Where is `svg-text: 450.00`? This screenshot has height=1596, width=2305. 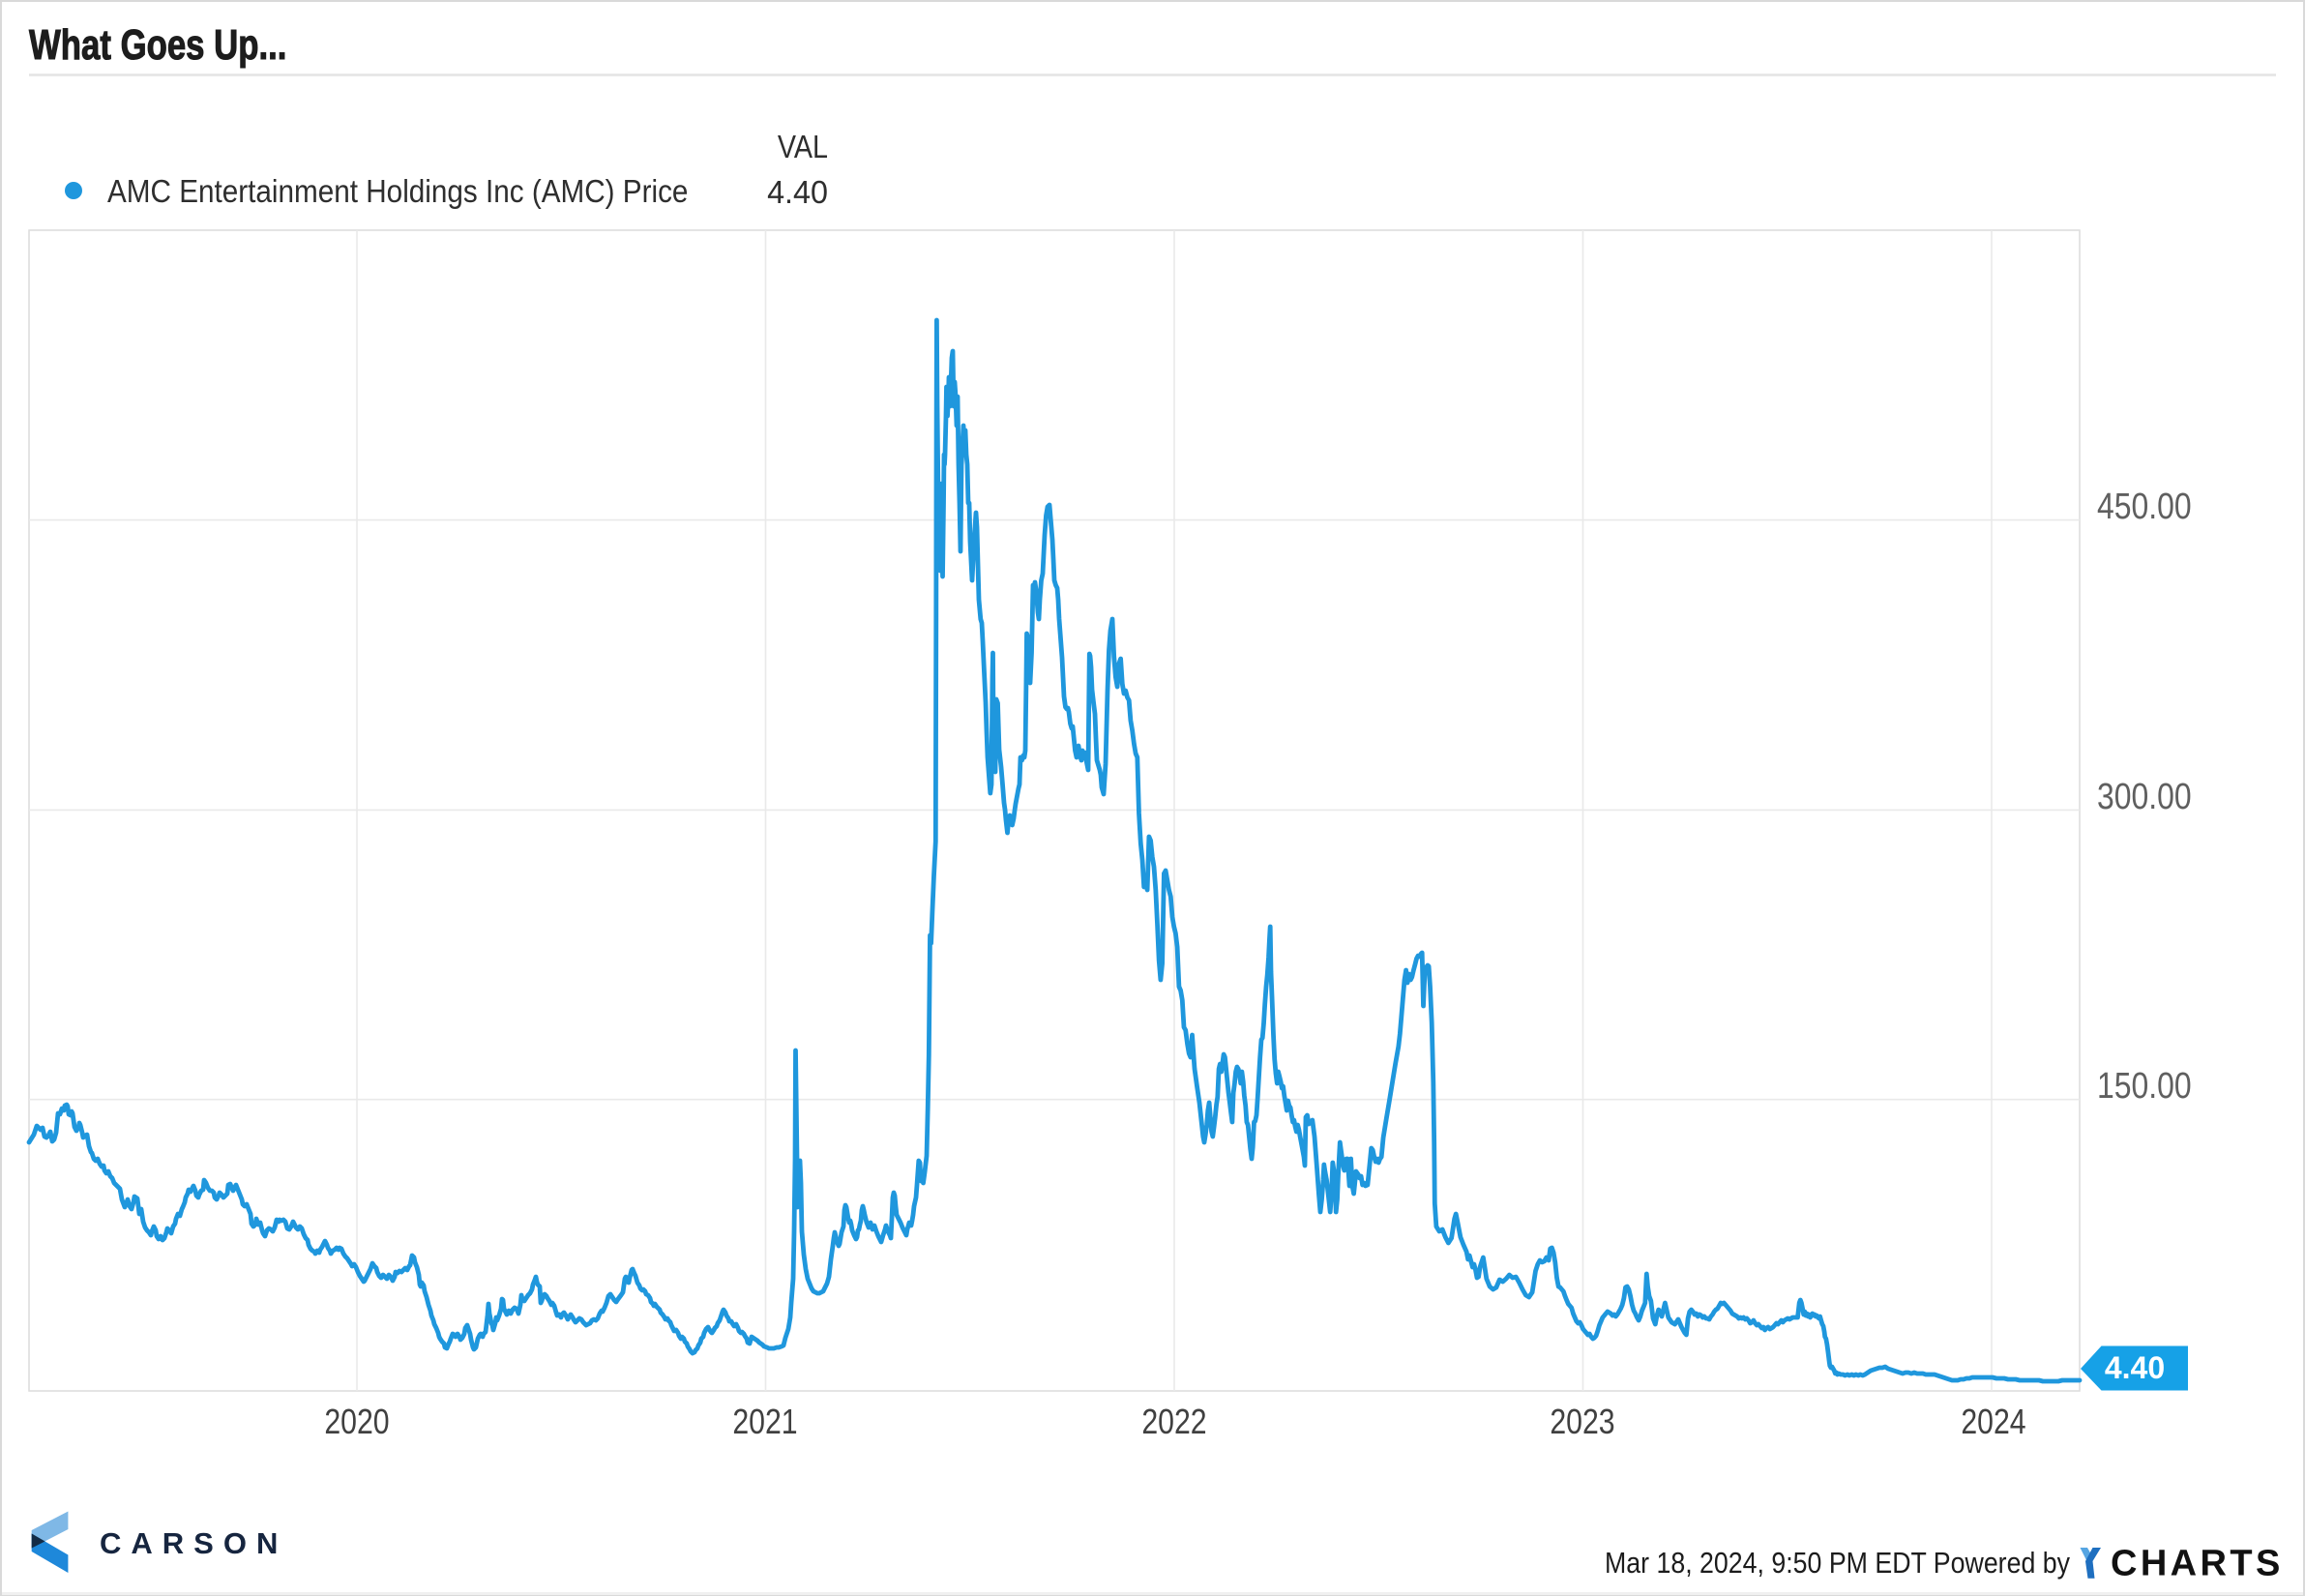
svg-text: 450.00 is located at coordinates (2144, 506).